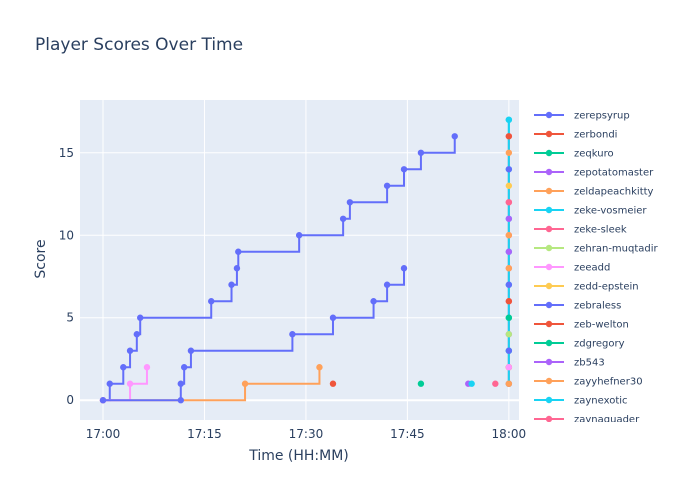  I want to click on series-zerbondi, so click(333, 383).